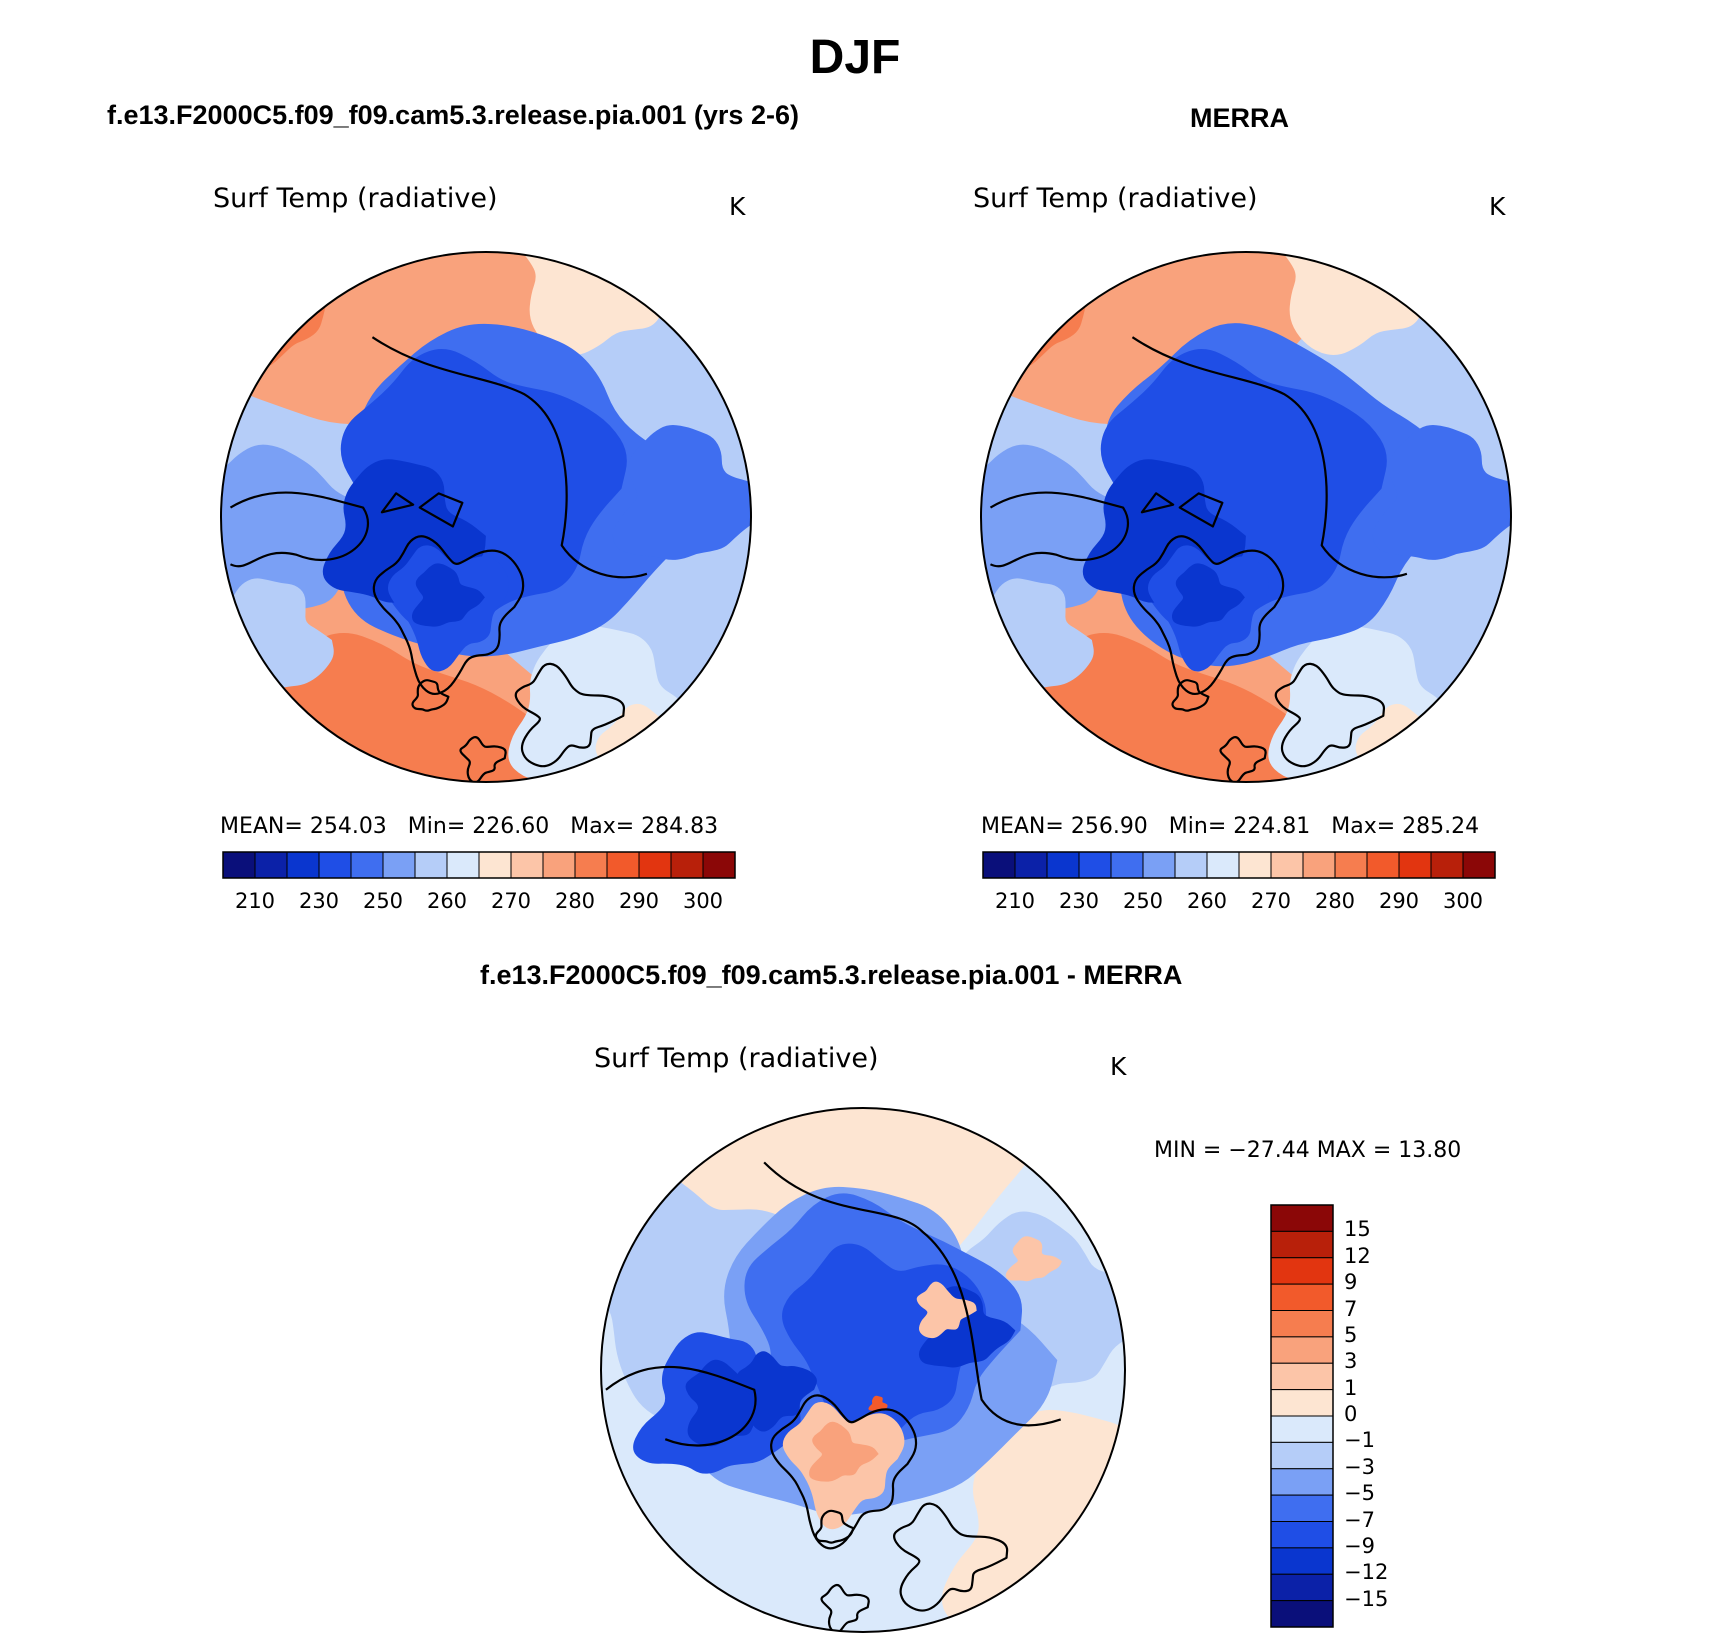 The image size is (1710, 1635). What do you see at coordinates (1308, 1150) in the screenshot?
I see `diff-min-max-stats: MIN = −27.44 MAX = 13.80` at bounding box center [1308, 1150].